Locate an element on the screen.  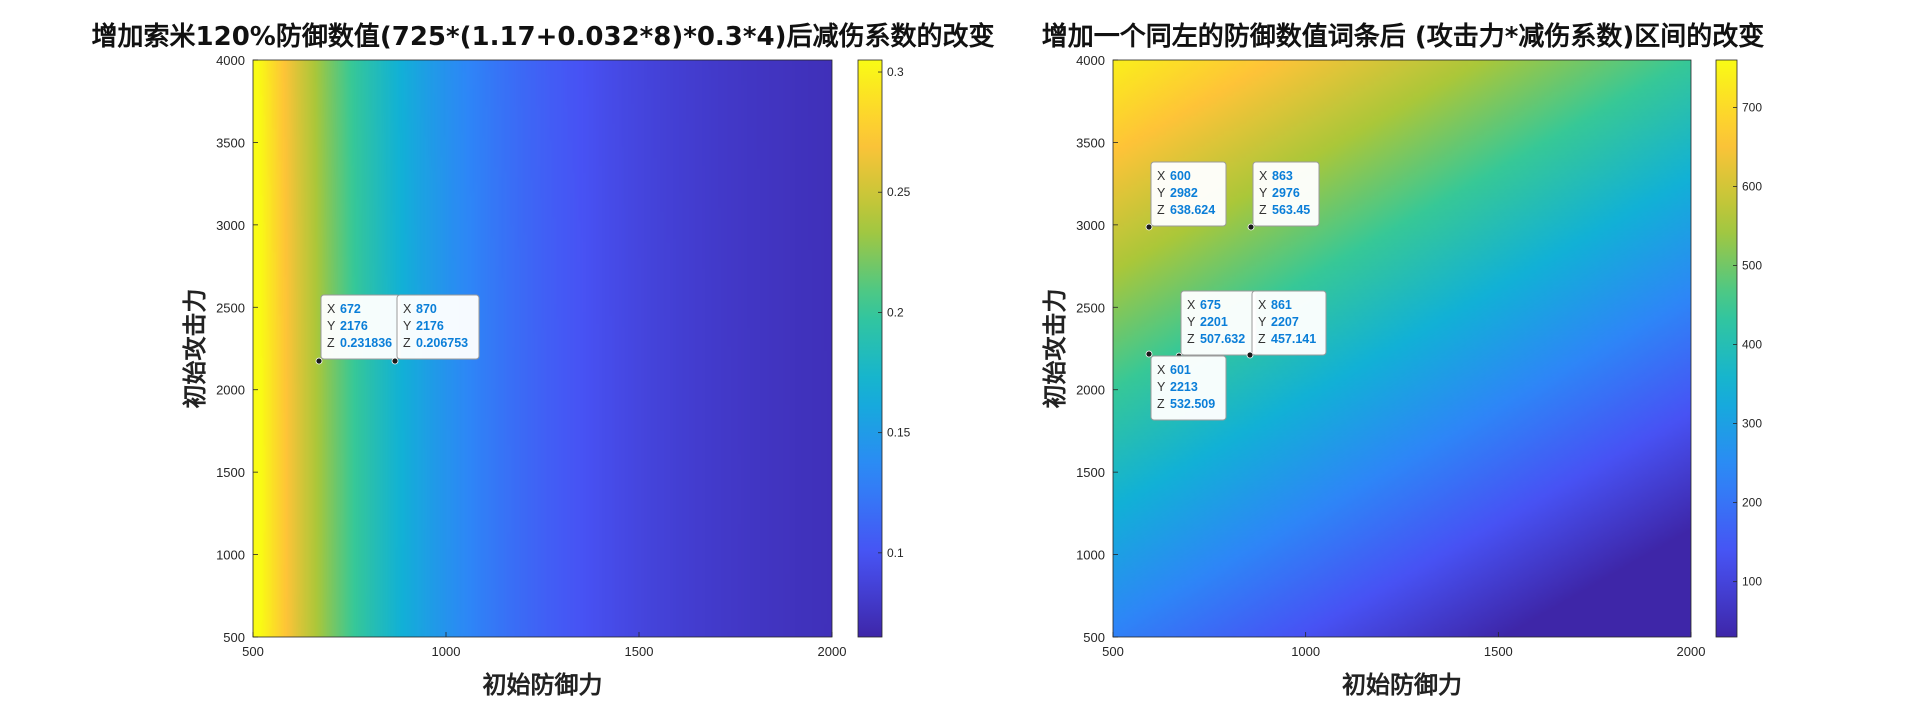
datatip-x-value: 863 is located at coordinates (1282, 176).